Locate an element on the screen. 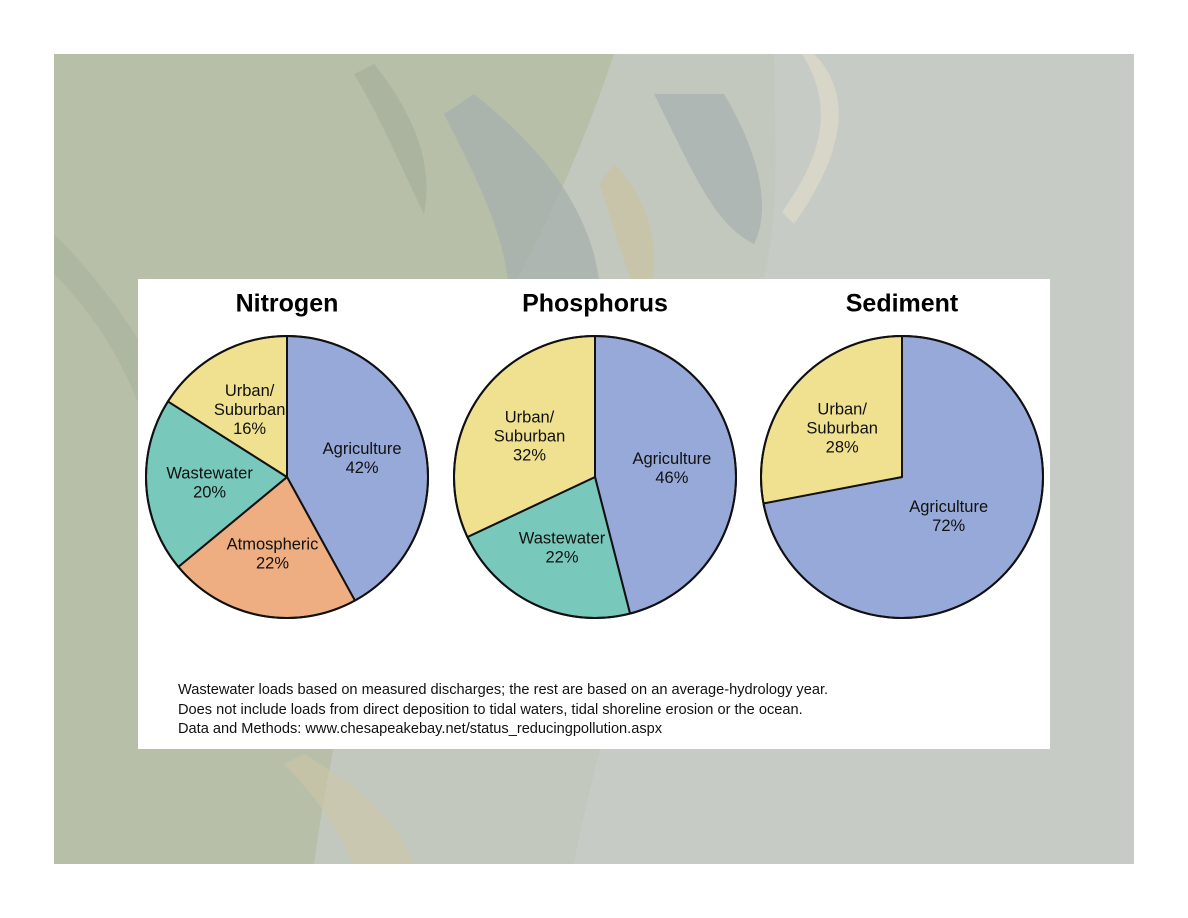  slice-label-agriculture: Agriculture 46% is located at coordinates (671, 468).